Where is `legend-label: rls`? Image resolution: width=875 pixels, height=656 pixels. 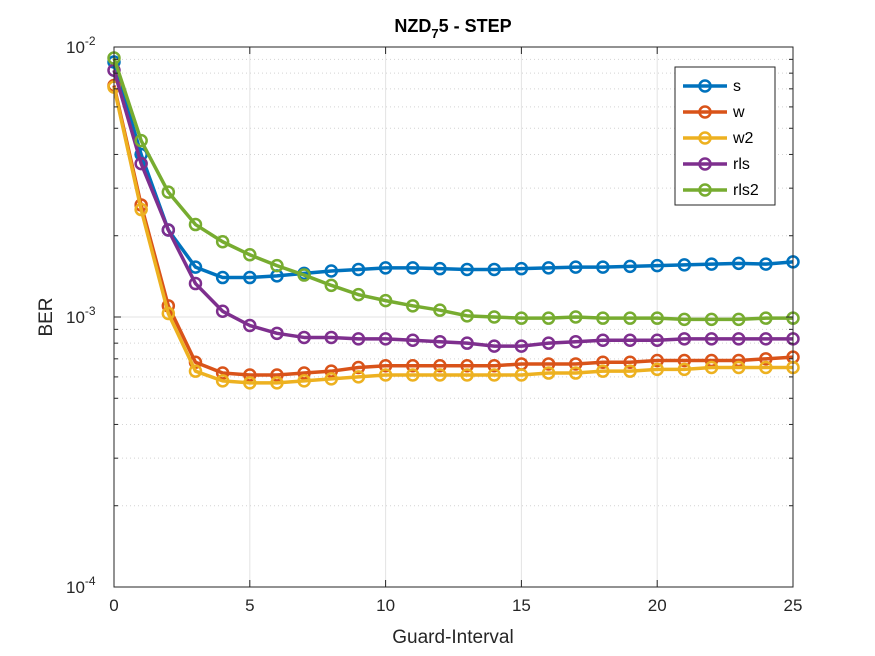 legend-label: rls is located at coordinates (741, 164).